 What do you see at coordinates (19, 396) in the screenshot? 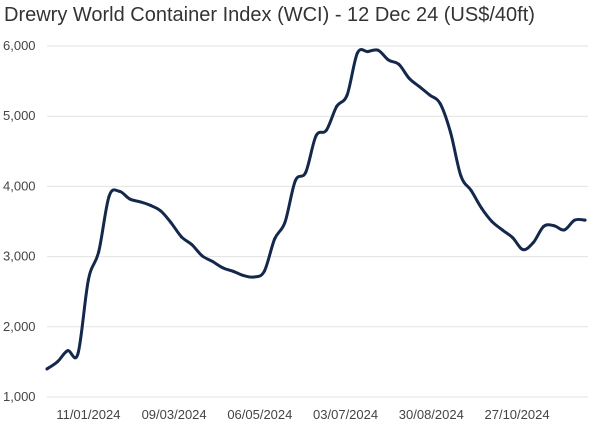
I see `y-tick-label: 1,000` at bounding box center [19, 396].